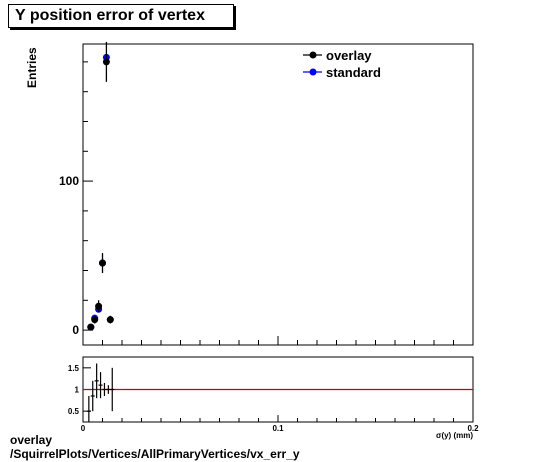  What do you see at coordinates (69, 181) in the screenshot?
I see `y-tick-label: 100` at bounding box center [69, 181].